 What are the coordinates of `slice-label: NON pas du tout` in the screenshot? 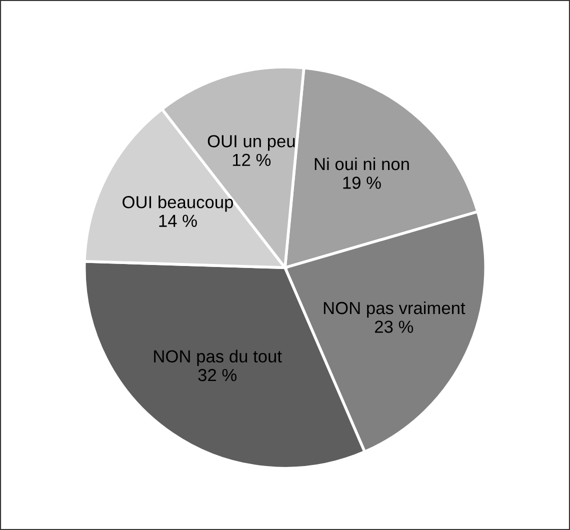 It's located at (218, 358).